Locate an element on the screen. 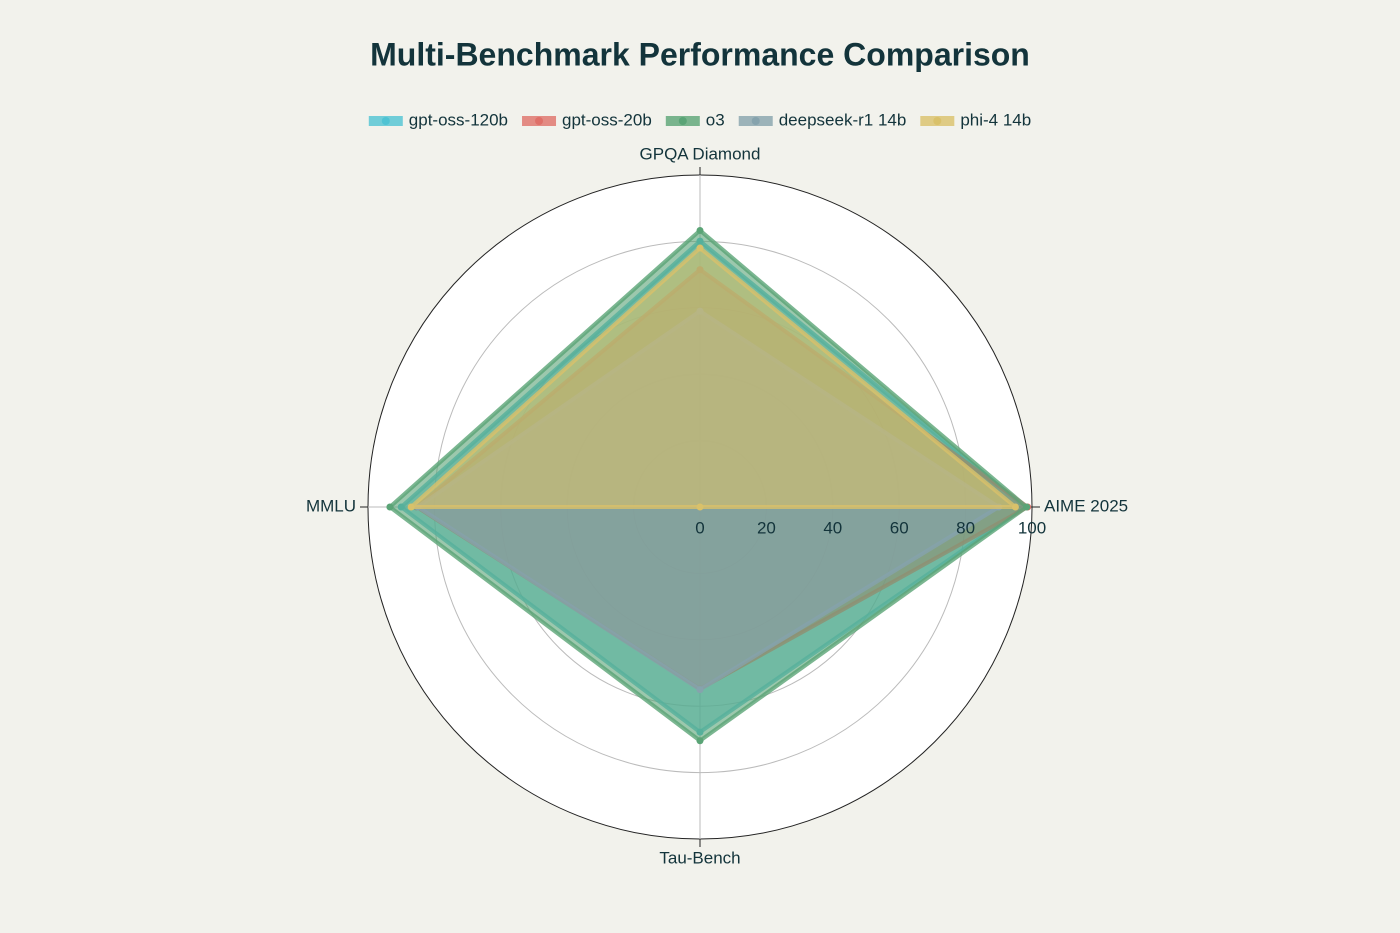 The height and width of the screenshot is (933, 1400). chart-title: Multi-Benchmark Performance Comparison is located at coordinates (700, 54).